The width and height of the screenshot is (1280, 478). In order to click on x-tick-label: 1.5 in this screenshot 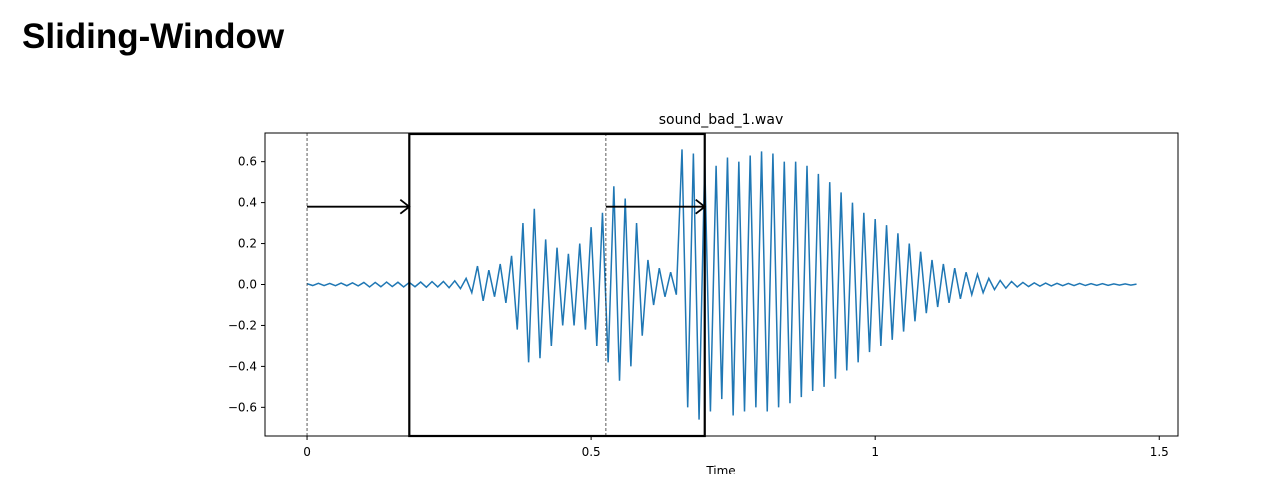, I will do `click(1159, 452)`.